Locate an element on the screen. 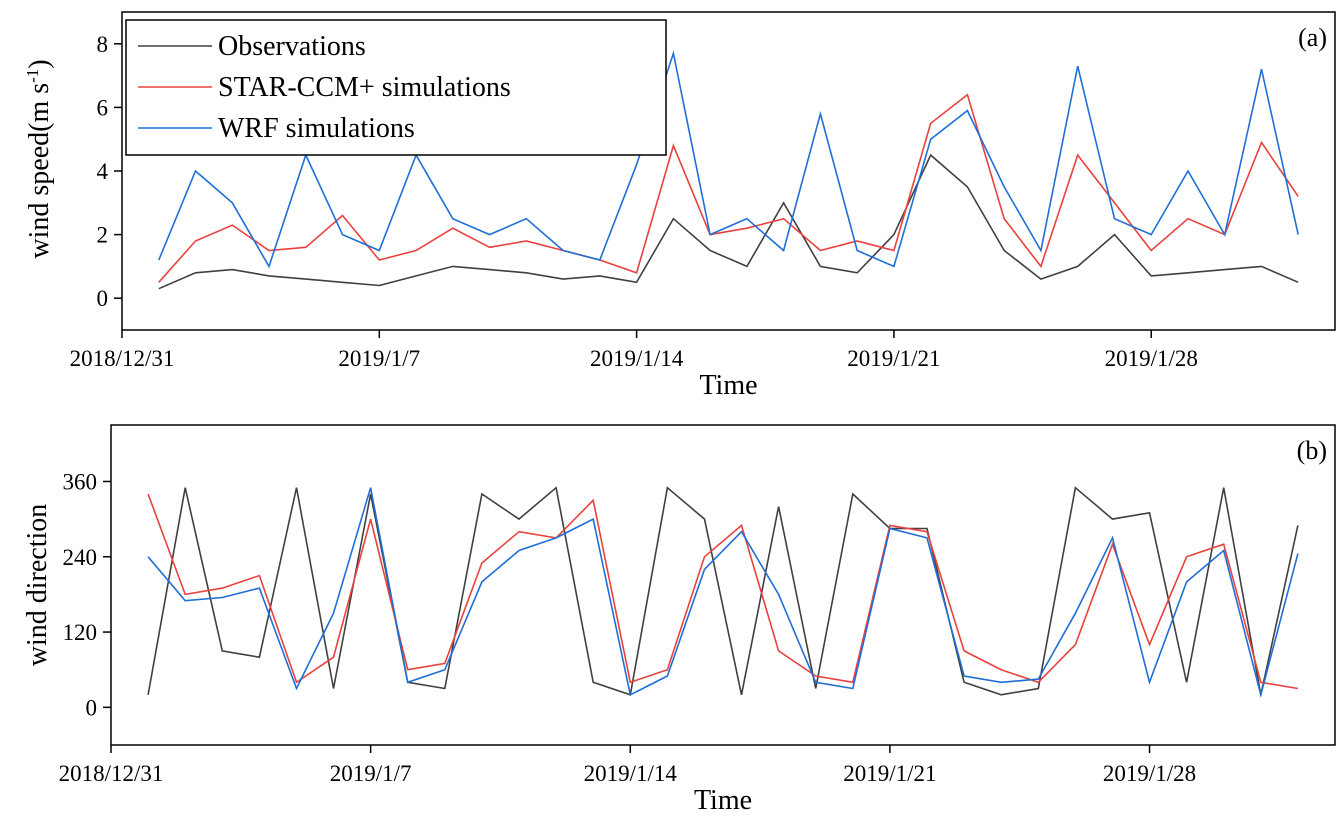  y-tick-label: 240 is located at coordinates (80, 557).